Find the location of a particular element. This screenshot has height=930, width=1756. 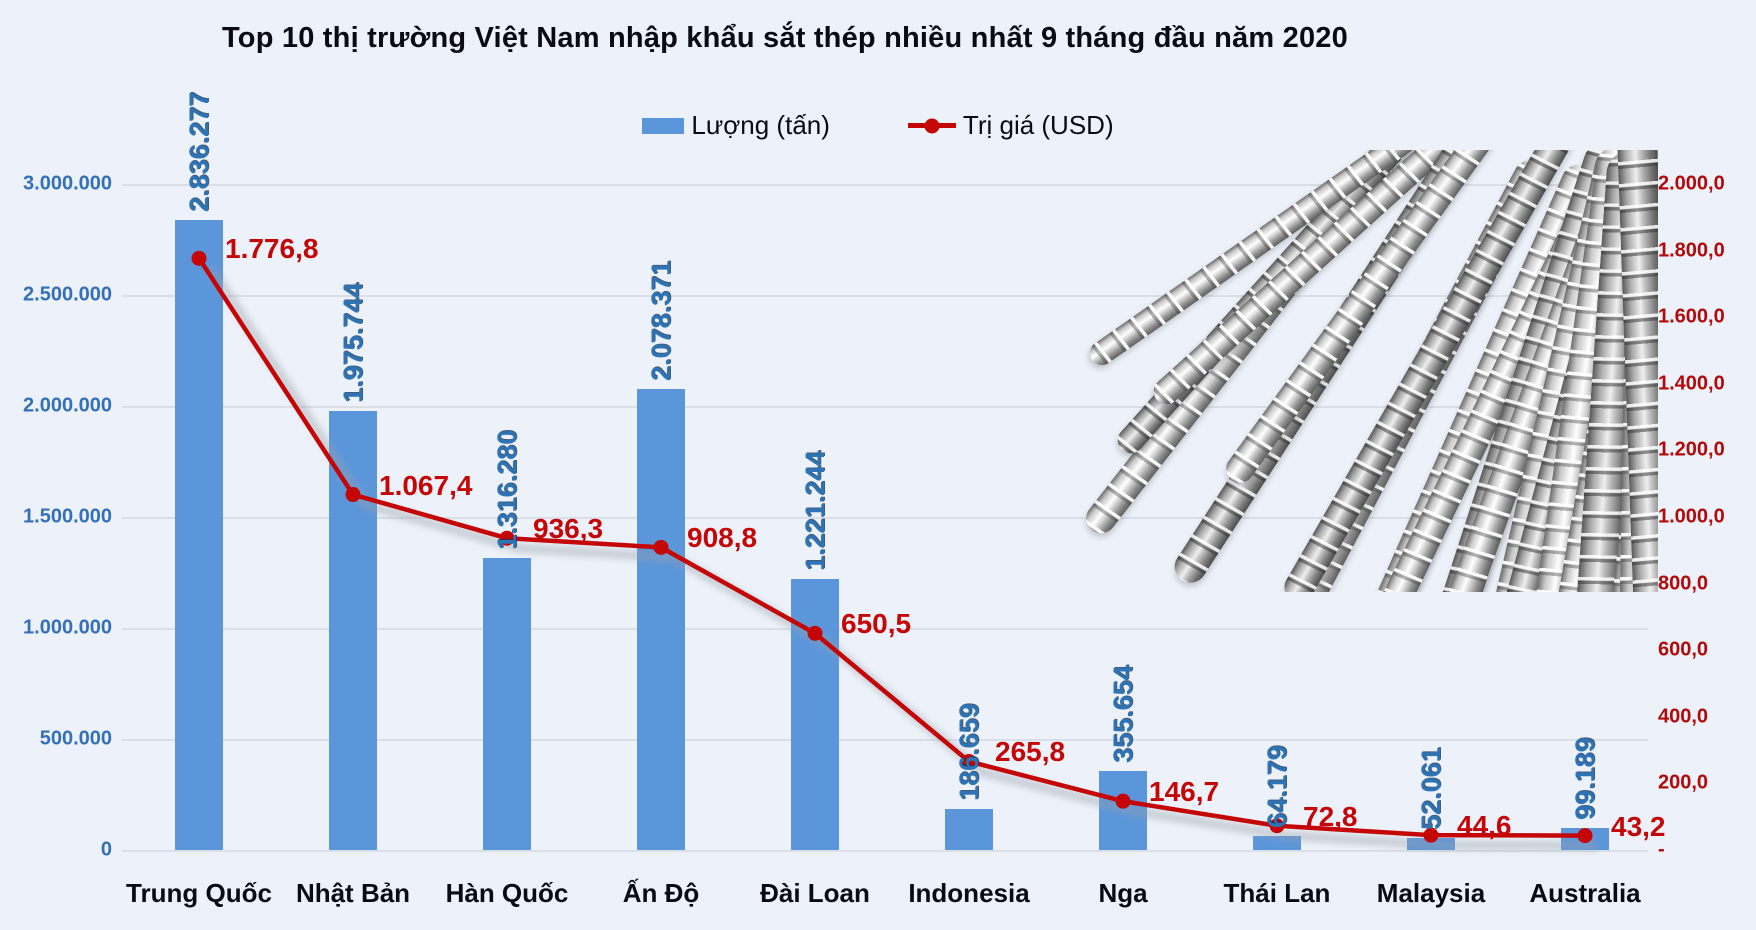

category-label: Nhật Bản is located at coordinates (353, 893).